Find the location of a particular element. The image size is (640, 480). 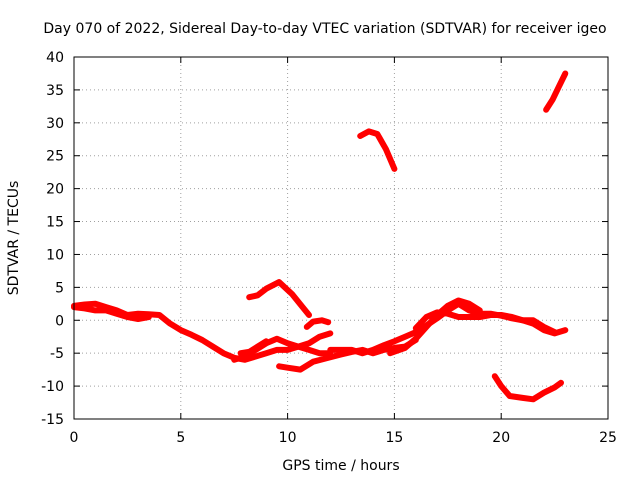

y-tick-label: -5 is located at coordinates (57, 354).